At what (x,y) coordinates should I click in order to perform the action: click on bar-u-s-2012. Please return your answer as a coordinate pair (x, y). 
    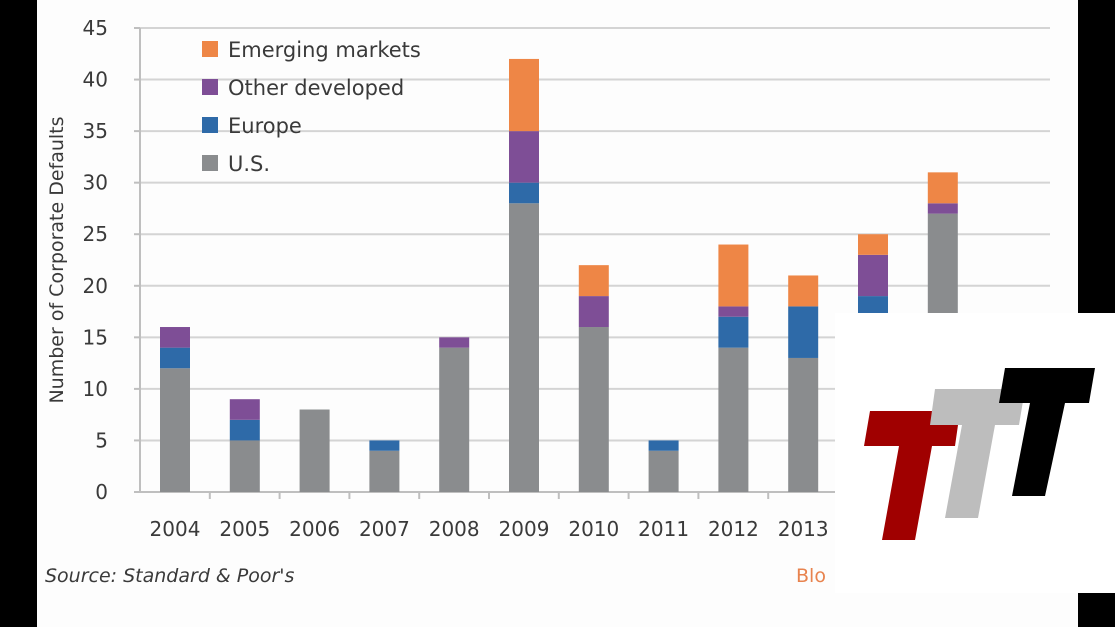
    Looking at the image, I should click on (733, 419).